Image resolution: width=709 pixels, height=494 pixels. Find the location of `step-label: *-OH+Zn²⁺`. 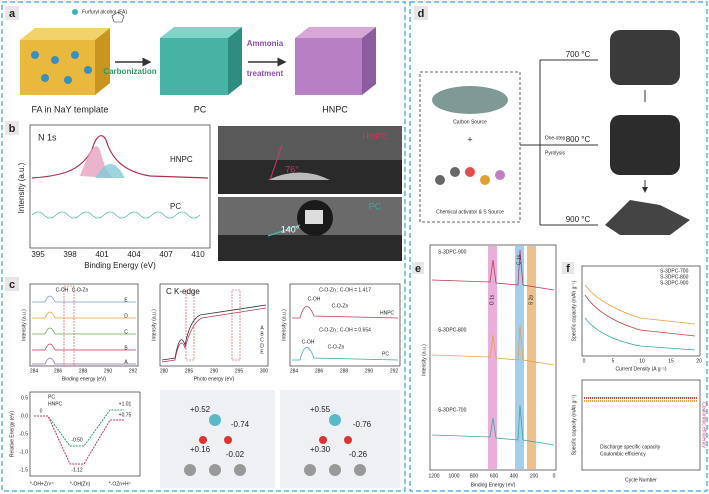

step-label: *-OH+Zn²⁺ is located at coordinates (42, 484).